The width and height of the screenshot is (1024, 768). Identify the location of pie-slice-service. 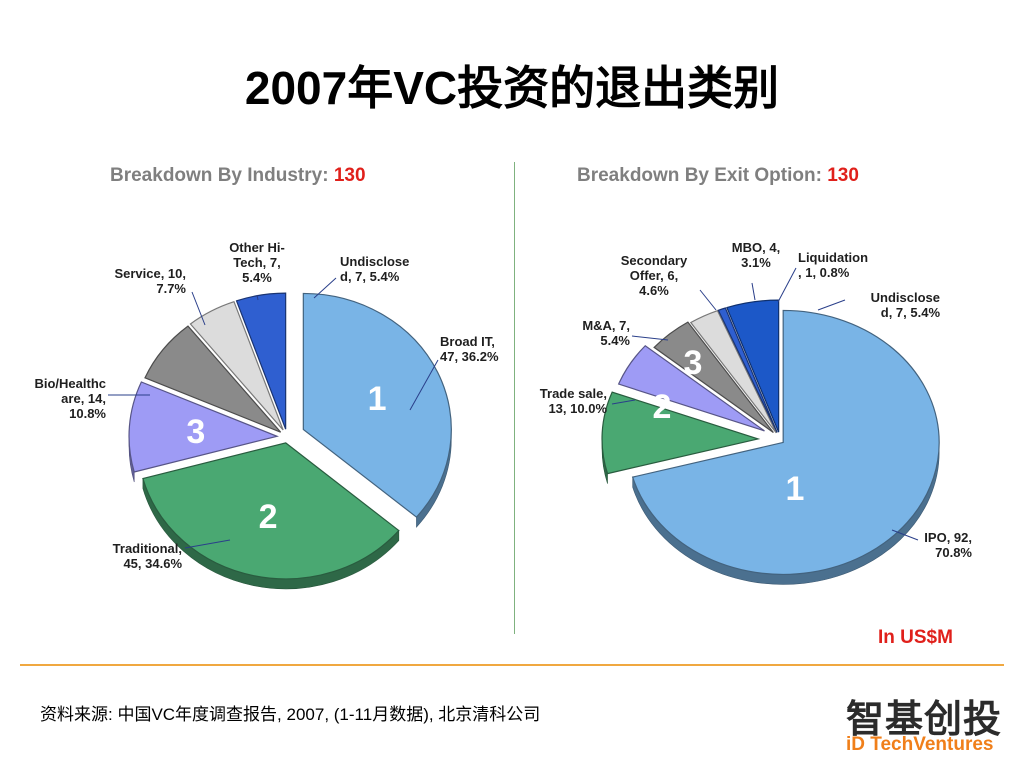
(213, 379).